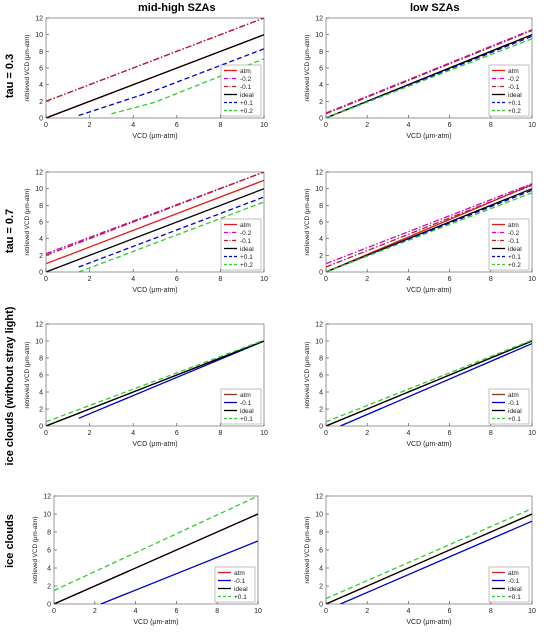 The width and height of the screenshot is (550, 634). I want to click on legend-label: -0.2, so click(514, 79).